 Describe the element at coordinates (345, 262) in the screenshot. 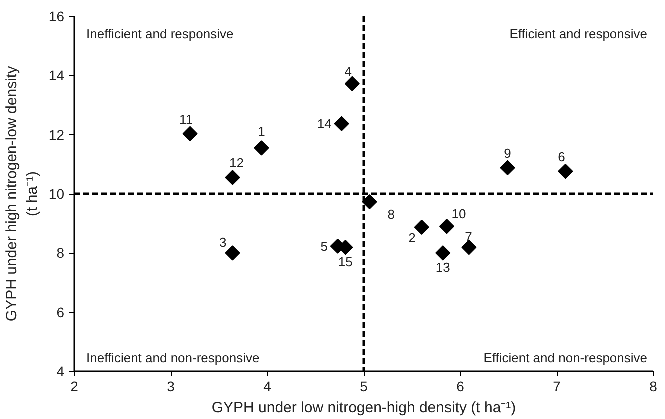

I see `annotation: 15` at that location.